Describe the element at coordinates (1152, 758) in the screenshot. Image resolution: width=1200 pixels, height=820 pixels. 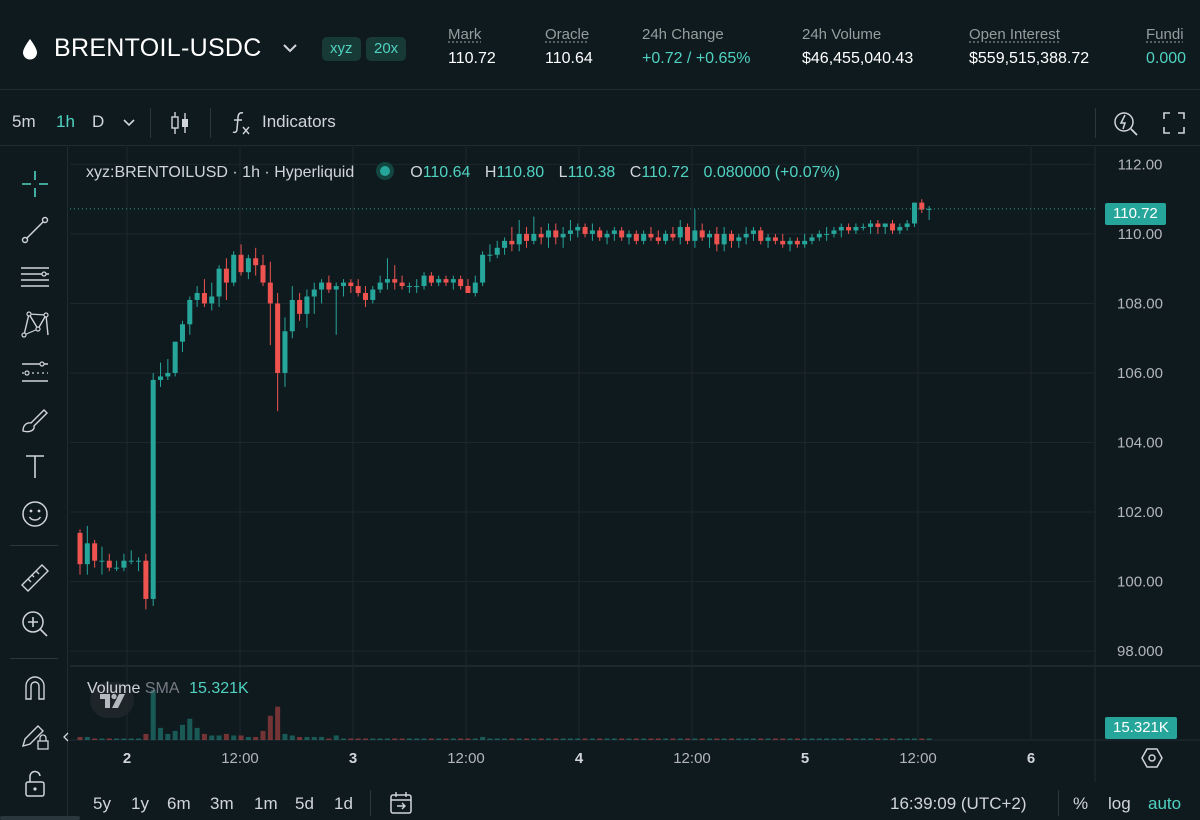
I see `chart-settings-icon` at that location.